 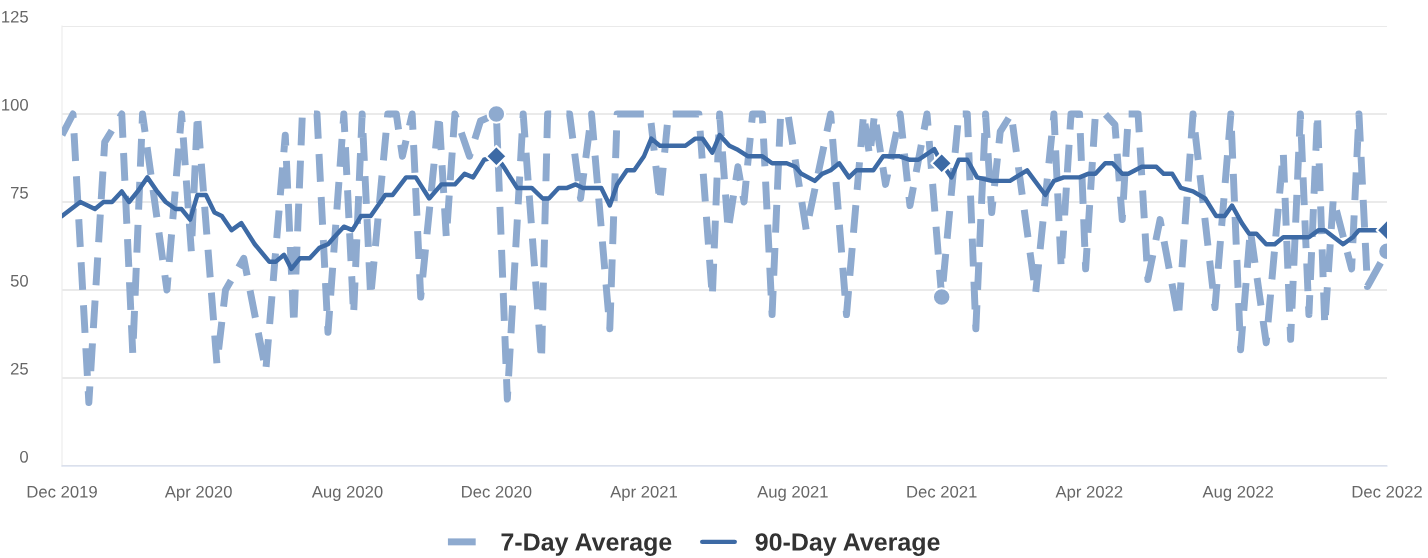 I want to click on y-tick-label: 125, so click(x=15, y=16).